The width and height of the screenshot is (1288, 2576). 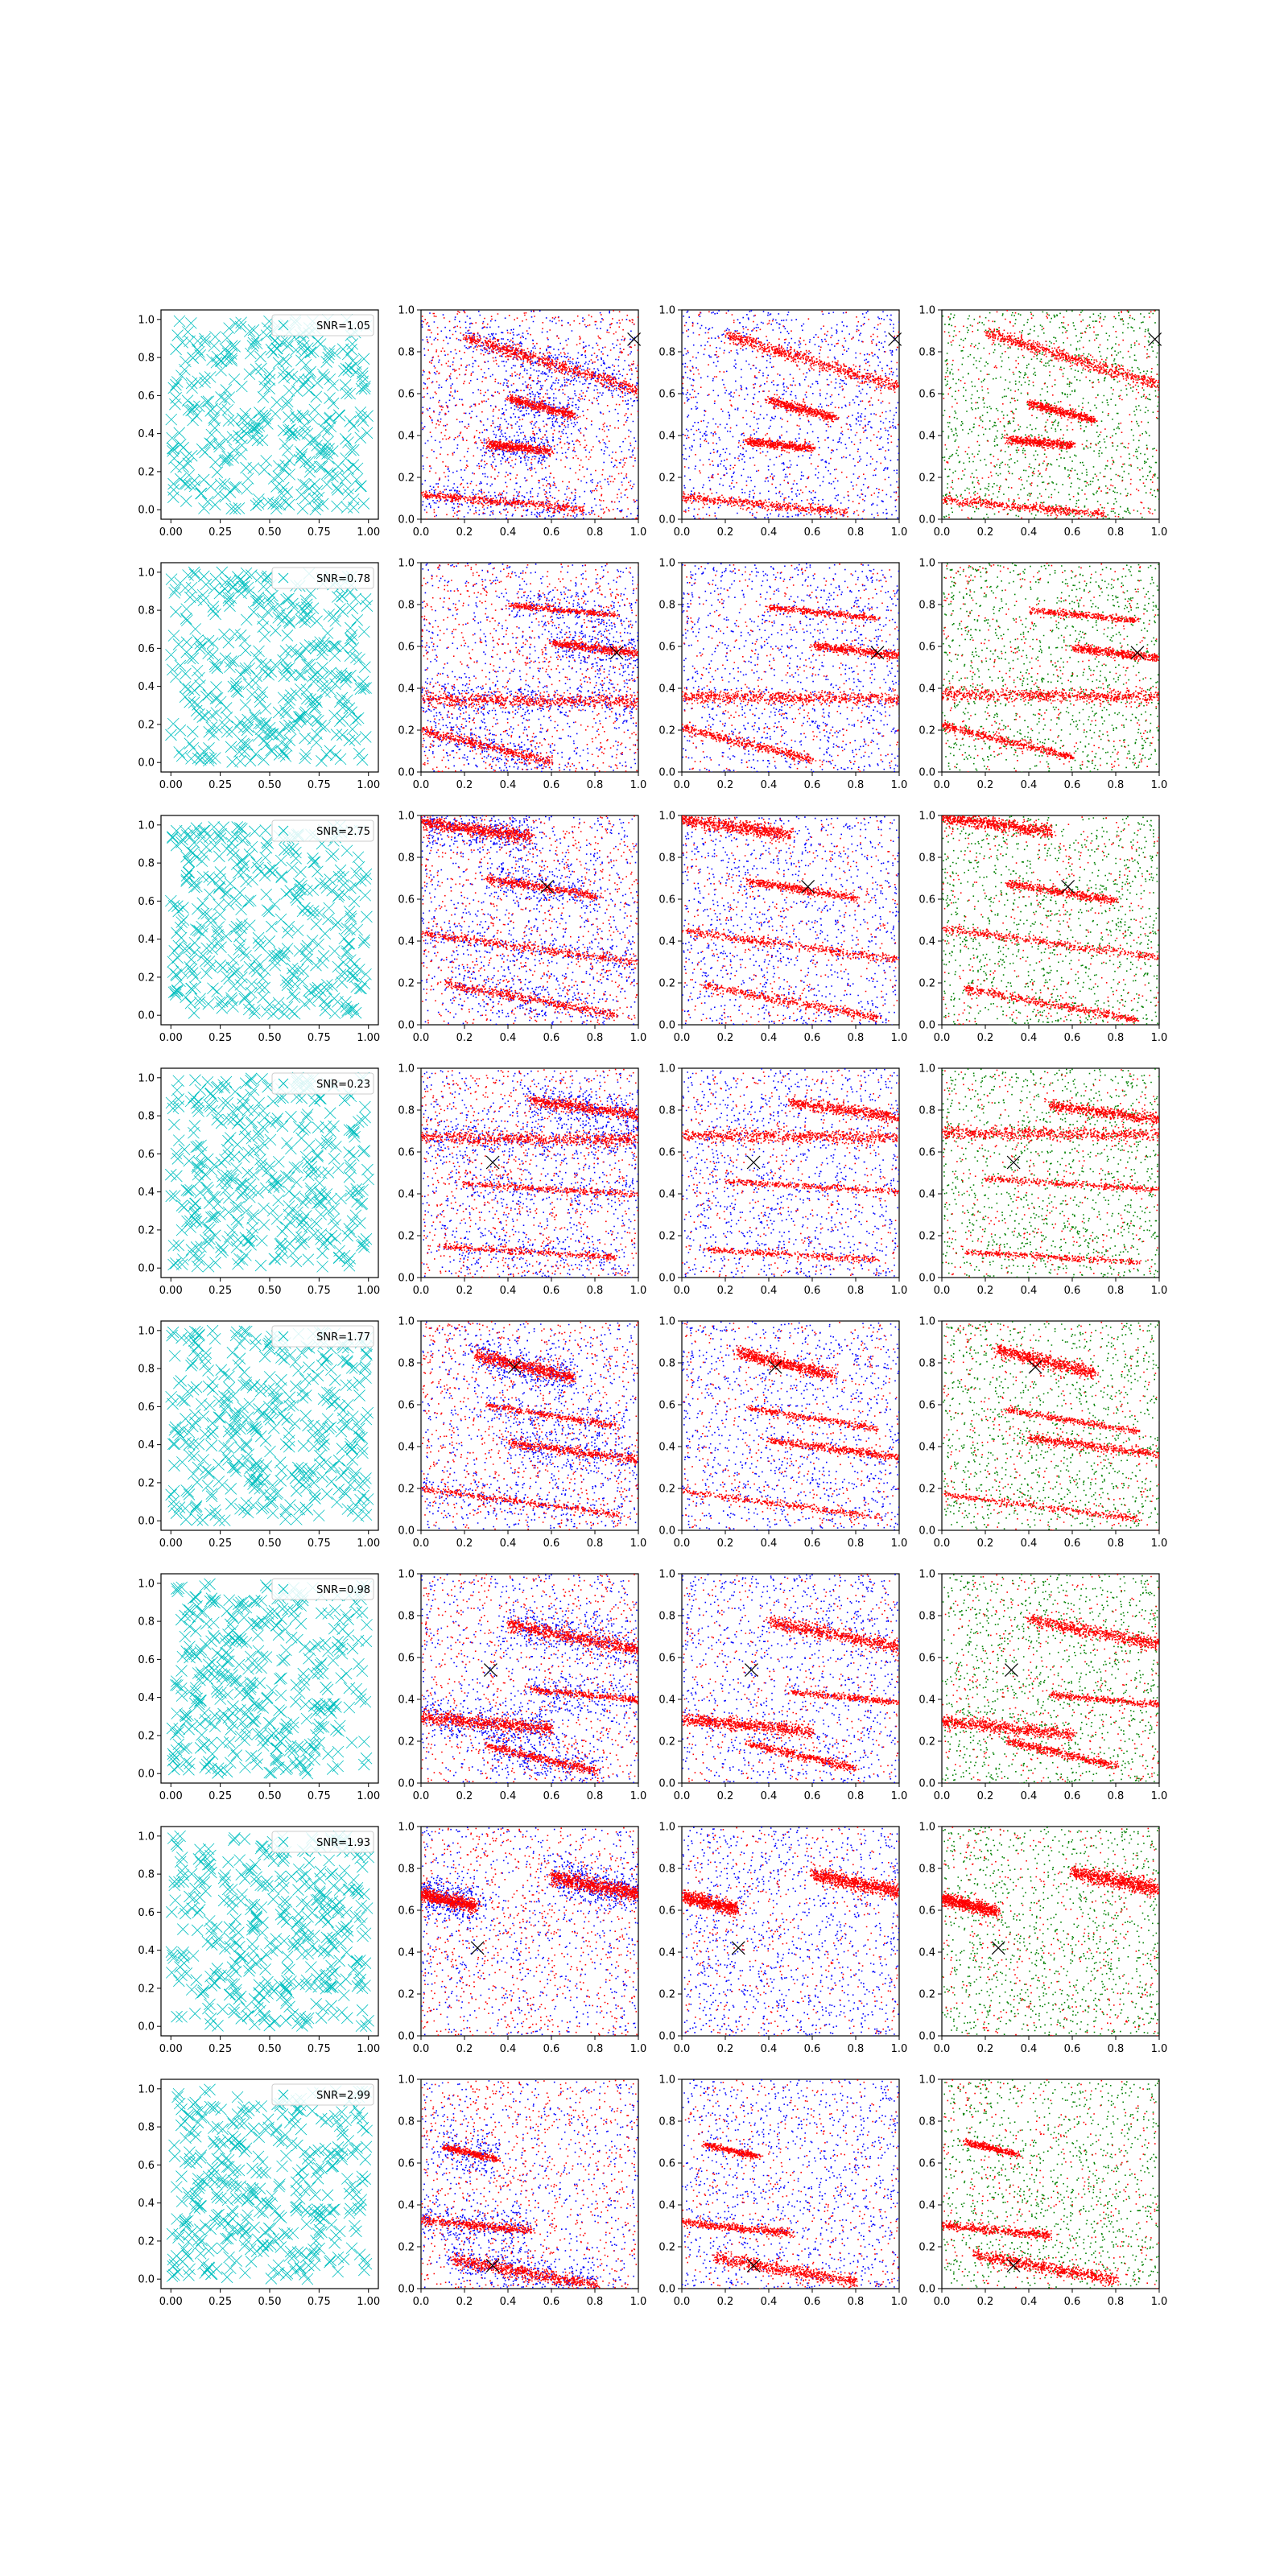 I want to click on legend: SNR=1.05, so click(x=323, y=325).